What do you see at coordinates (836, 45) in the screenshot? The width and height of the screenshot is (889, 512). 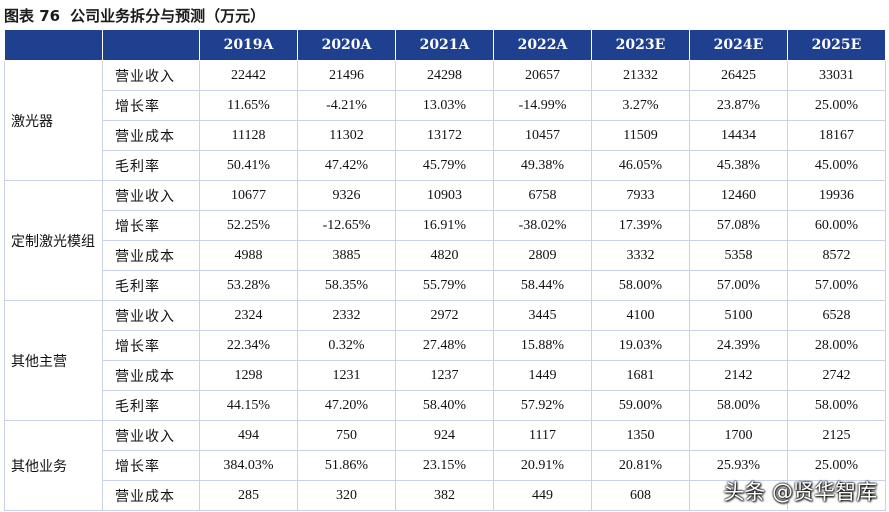 I see `year-header: 2025E` at bounding box center [836, 45].